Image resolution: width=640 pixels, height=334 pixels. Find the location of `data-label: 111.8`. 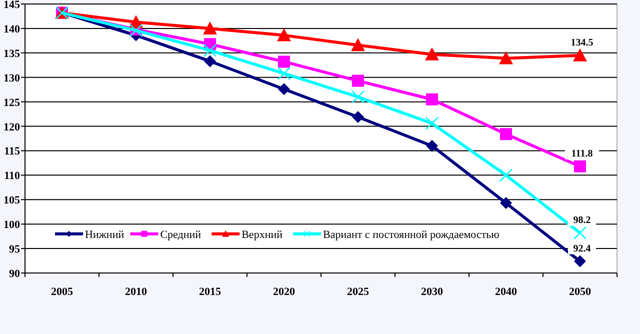

data-label: 111.8 is located at coordinates (582, 154).